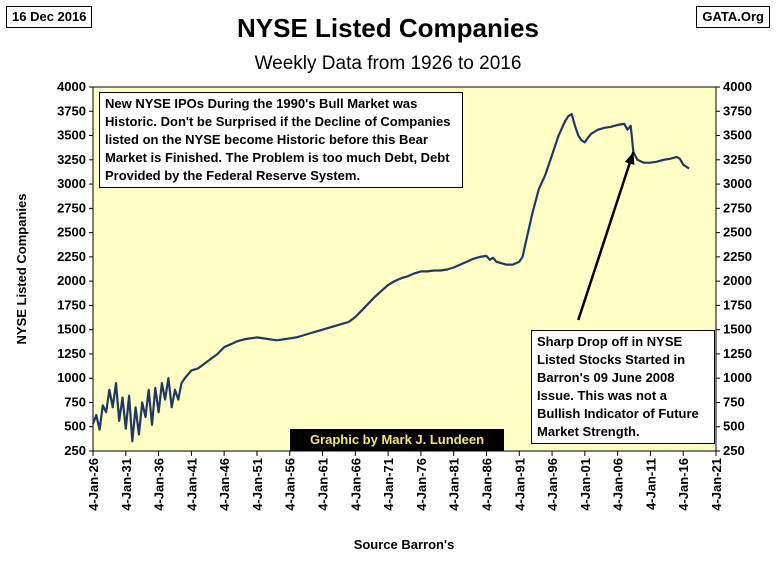 The width and height of the screenshot is (776, 564). Describe the element at coordinates (737, 377) in the screenshot. I see `y-tick-label-right: 1000` at that location.